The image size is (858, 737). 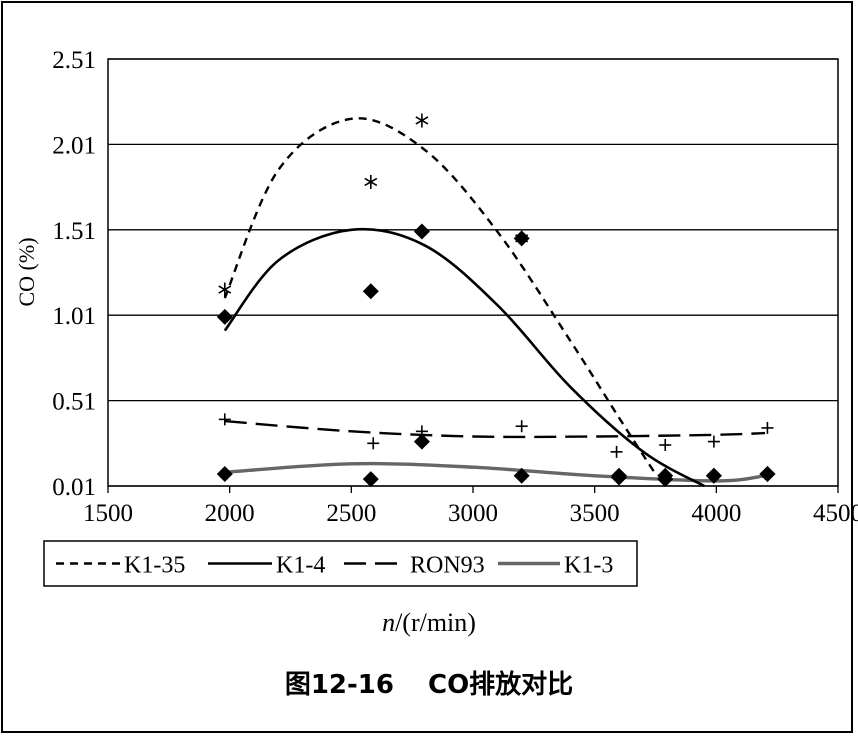 What do you see at coordinates (74, 231) in the screenshot?
I see `y-tick-label: 1.51` at bounding box center [74, 231].